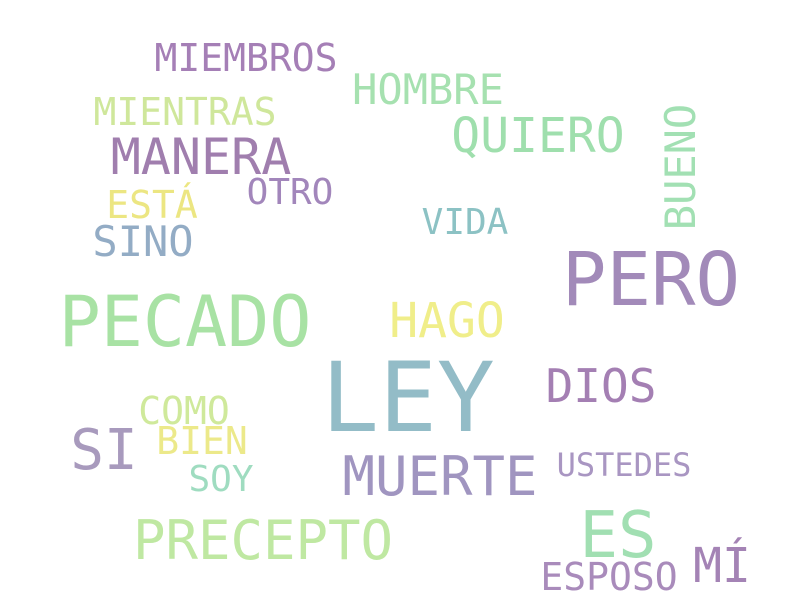 Image resolution: width=800 pixels, height=600 pixels. Describe the element at coordinates (408, 398) in the screenshot. I see `word-ley: LEY` at that location.